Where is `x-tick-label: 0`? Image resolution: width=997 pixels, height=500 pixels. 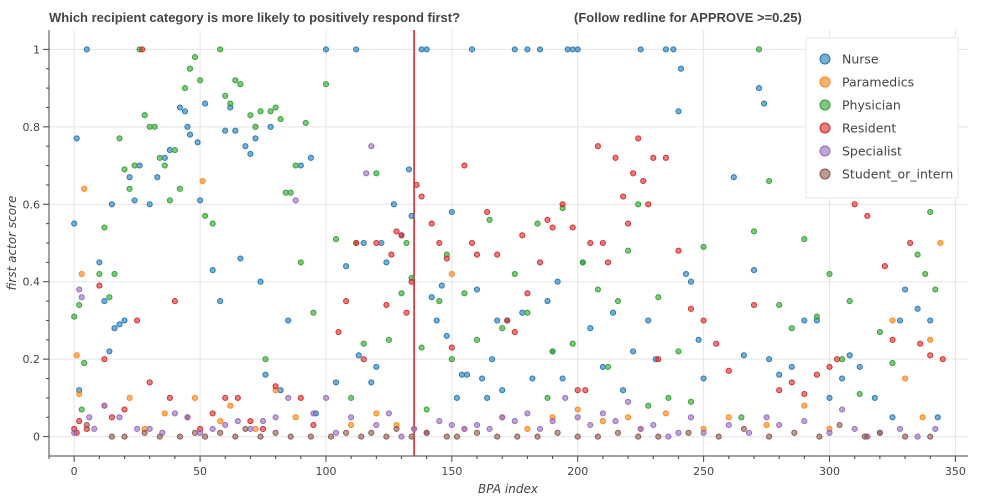 x-tick-label: 0 is located at coordinates (74, 471).